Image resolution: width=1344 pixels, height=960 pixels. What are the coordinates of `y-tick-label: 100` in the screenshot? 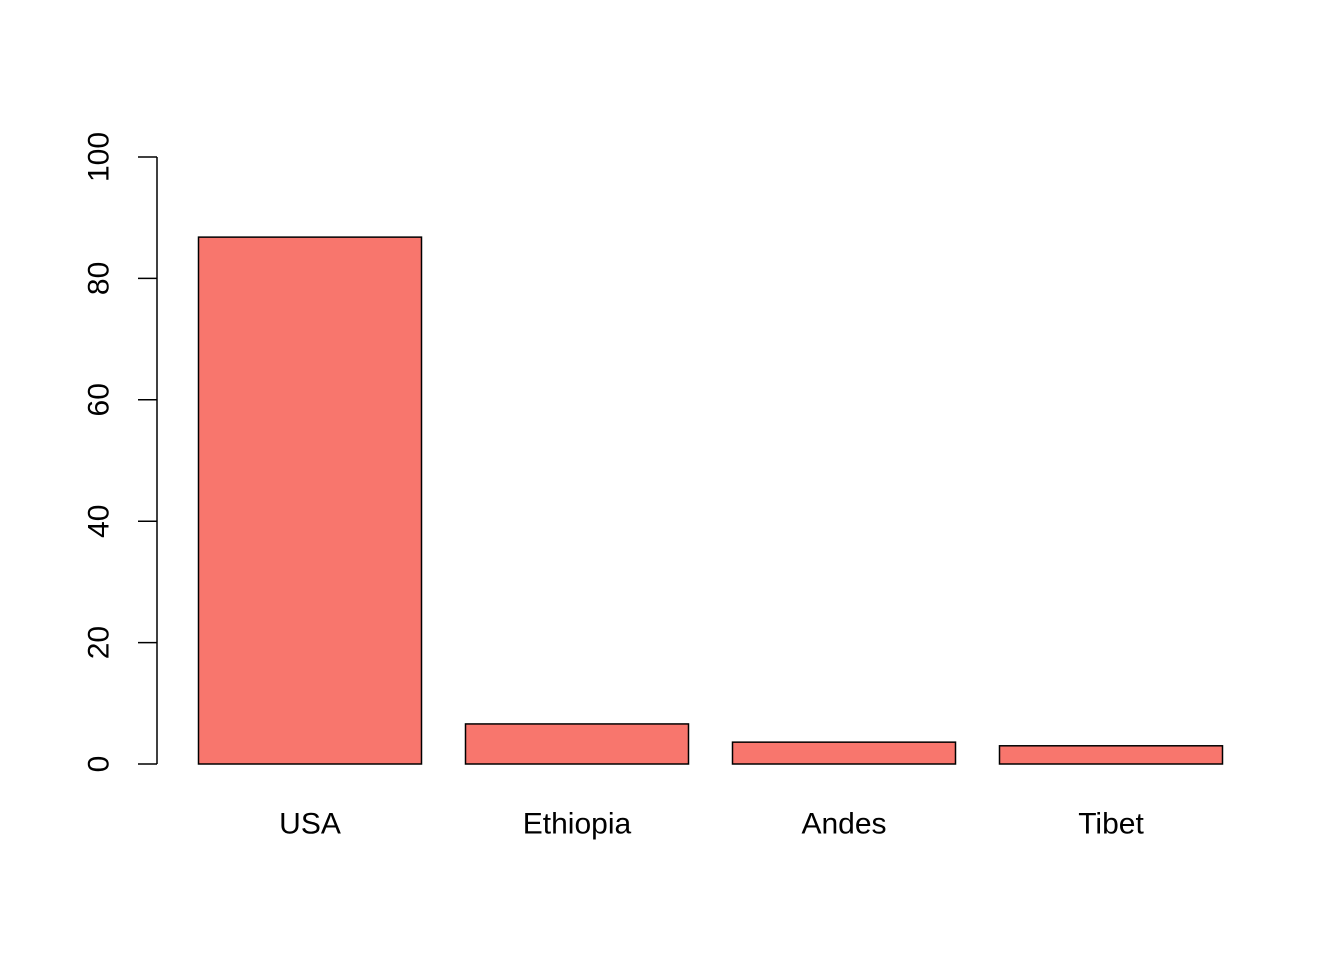 It's located at (99, 157).